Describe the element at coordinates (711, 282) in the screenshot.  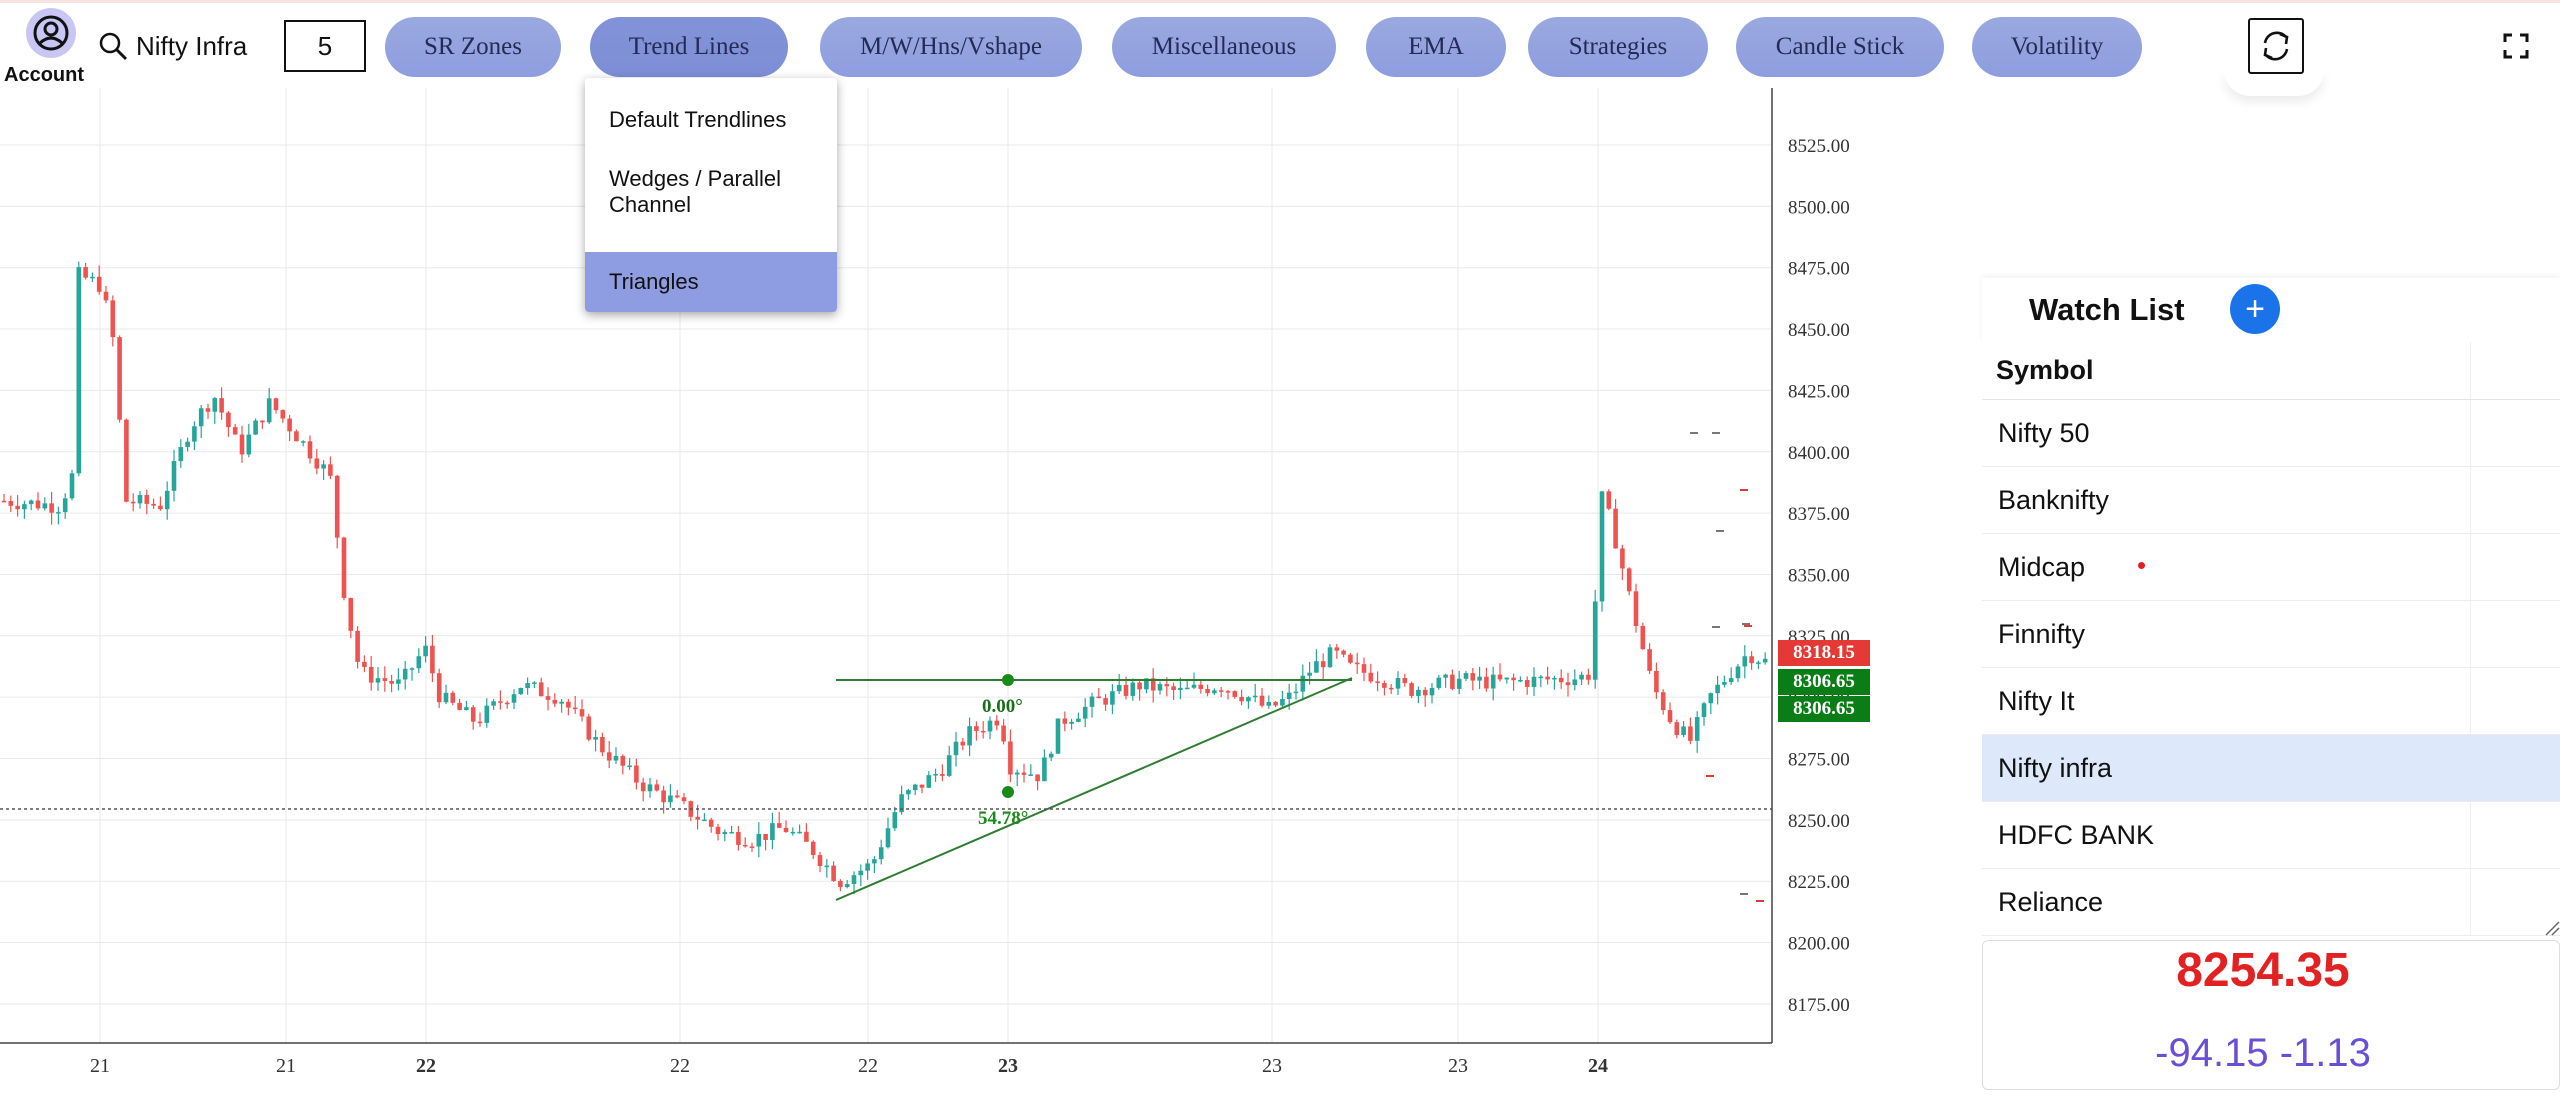
I see `dropdown-item-triangles: Triangles` at that location.